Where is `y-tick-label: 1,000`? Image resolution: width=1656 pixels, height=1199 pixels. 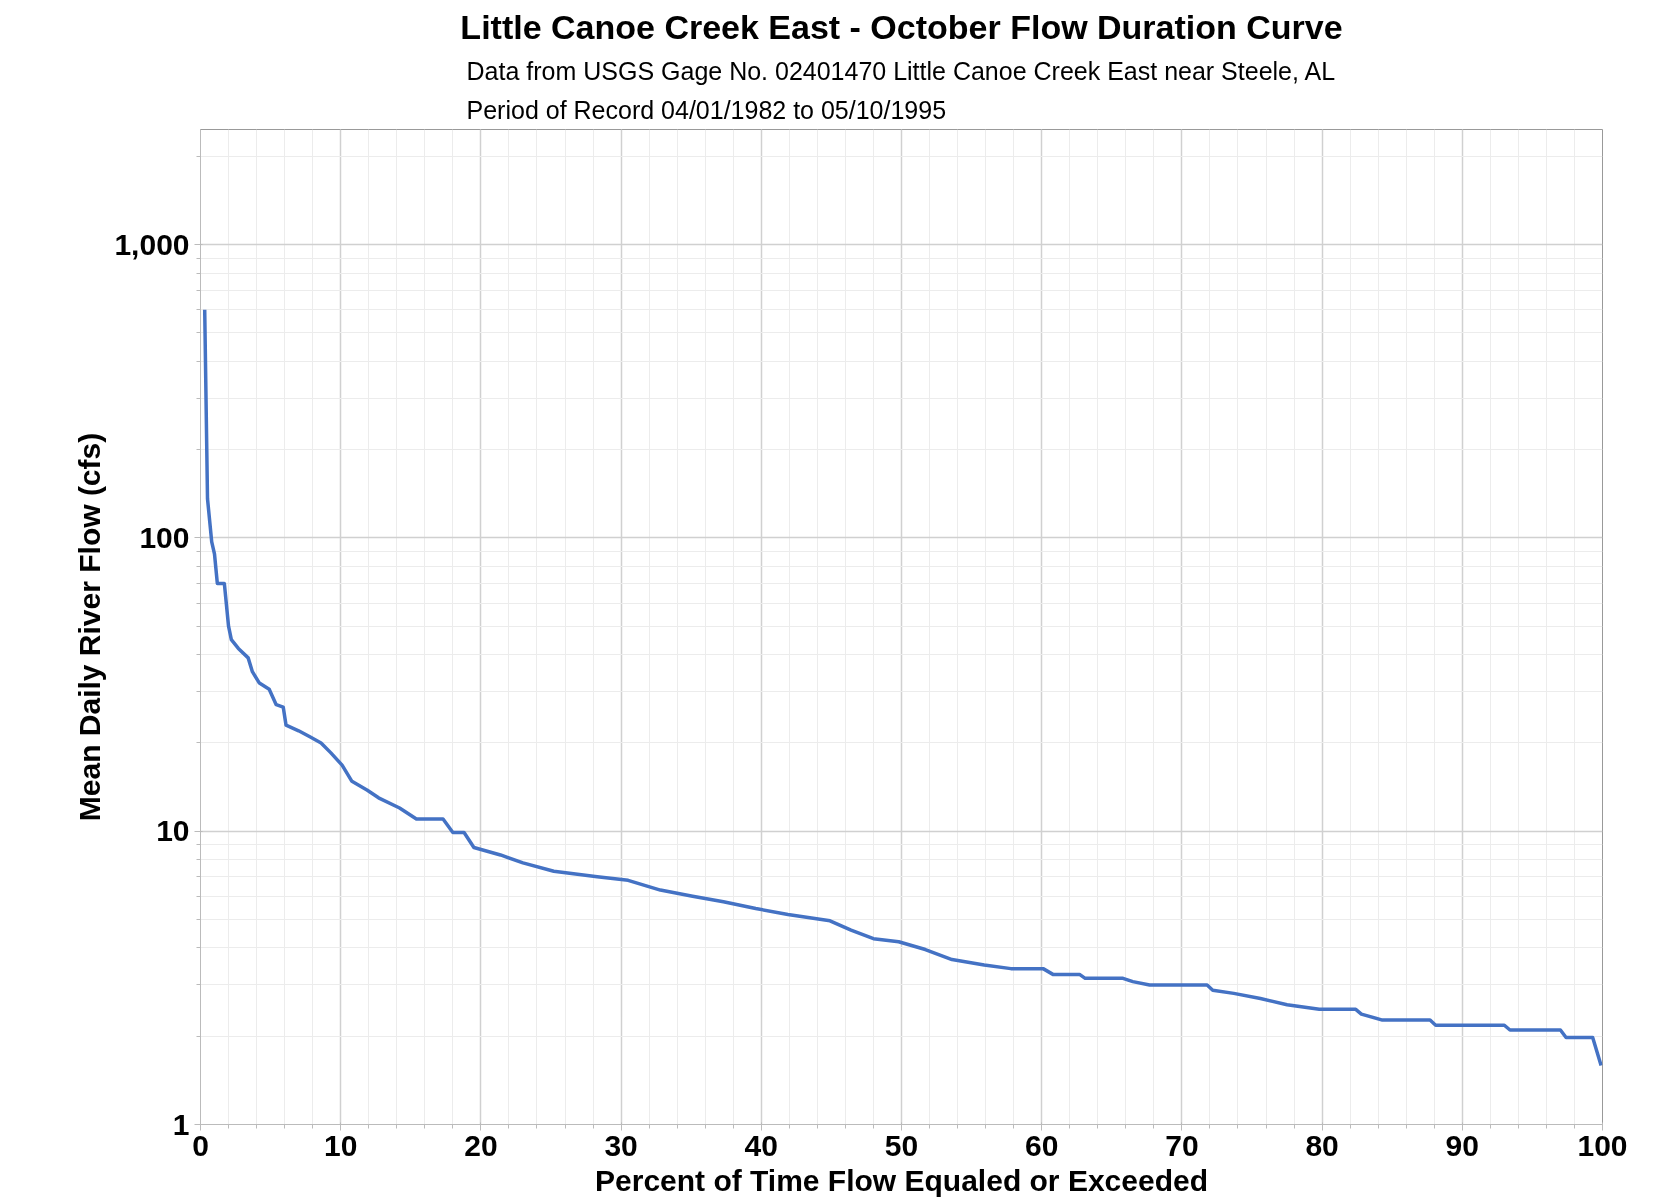 y-tick-label: 1,000 is located at coordinates (152, 244).